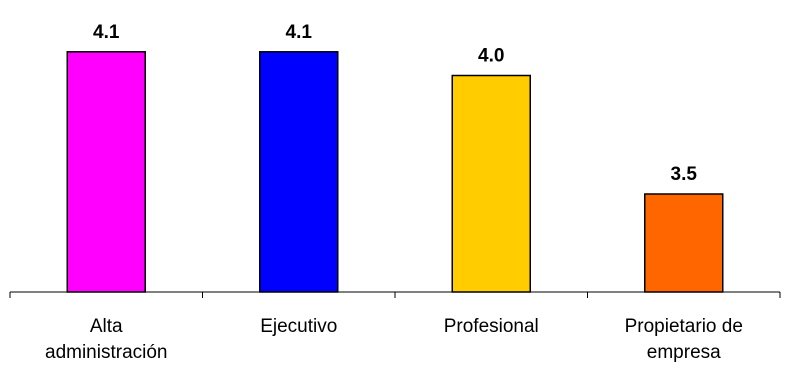 The height and width of the screenshot is (370, 790). What do you see at coordinates (106, 352) in the screenshot?
I see `x-tick-label: administración` at bounding box center [106, 352].